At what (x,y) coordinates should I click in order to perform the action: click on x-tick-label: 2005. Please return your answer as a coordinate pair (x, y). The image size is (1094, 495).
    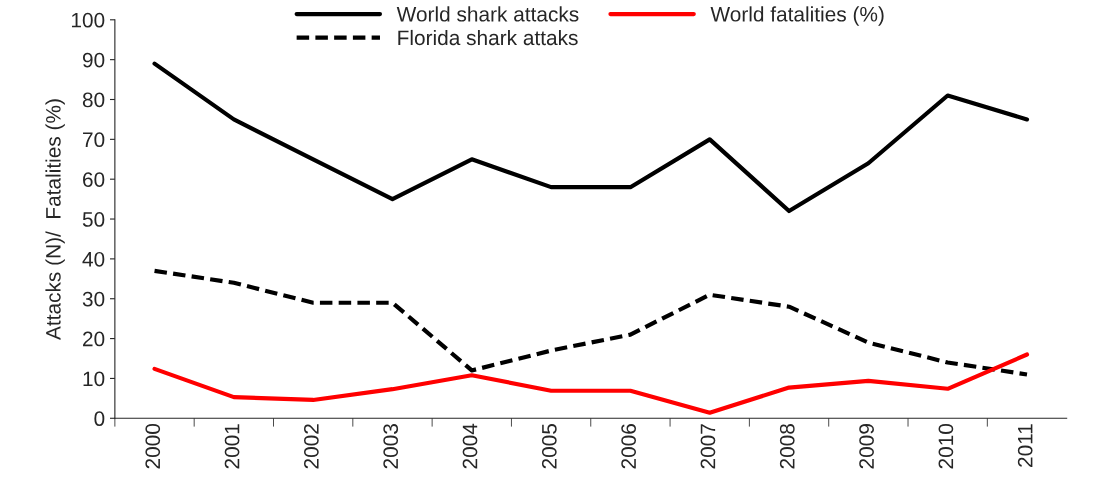
    Looking at the image, I should click on (549, 446).